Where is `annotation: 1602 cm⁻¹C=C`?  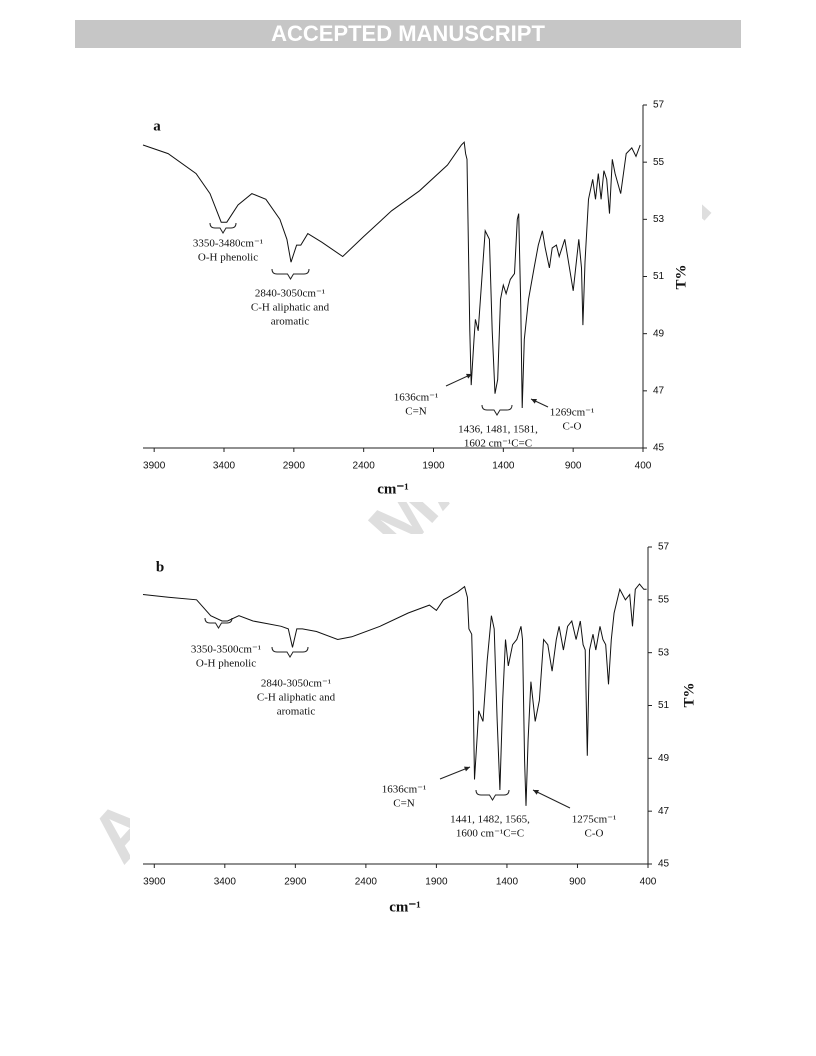
annotation: 1602 cm⁻¹C=C is located at coordinates (498, 444).